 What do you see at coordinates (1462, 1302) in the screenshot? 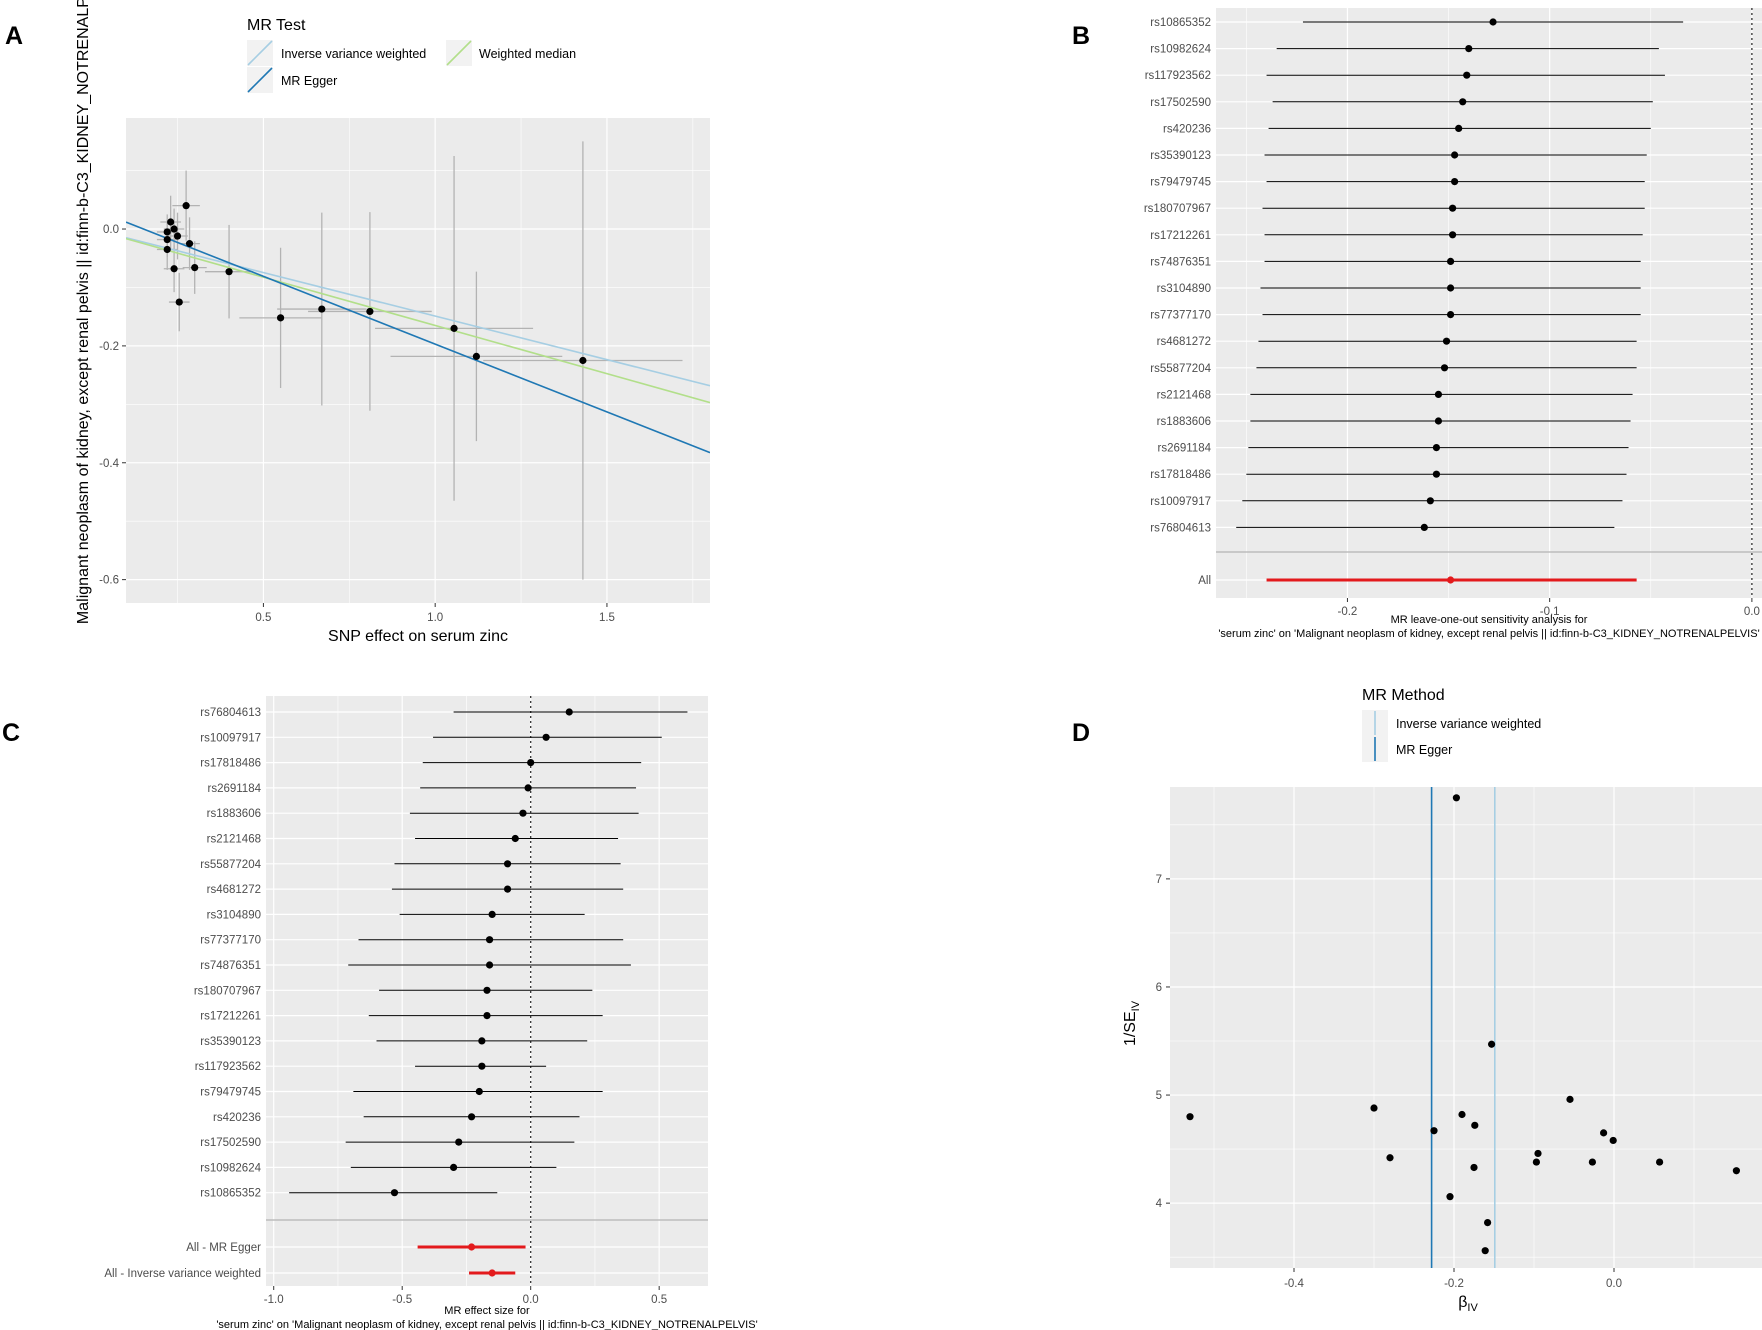
I see `panel-d-x-axis-title-main: β` at bounding box center [1462, 1302].